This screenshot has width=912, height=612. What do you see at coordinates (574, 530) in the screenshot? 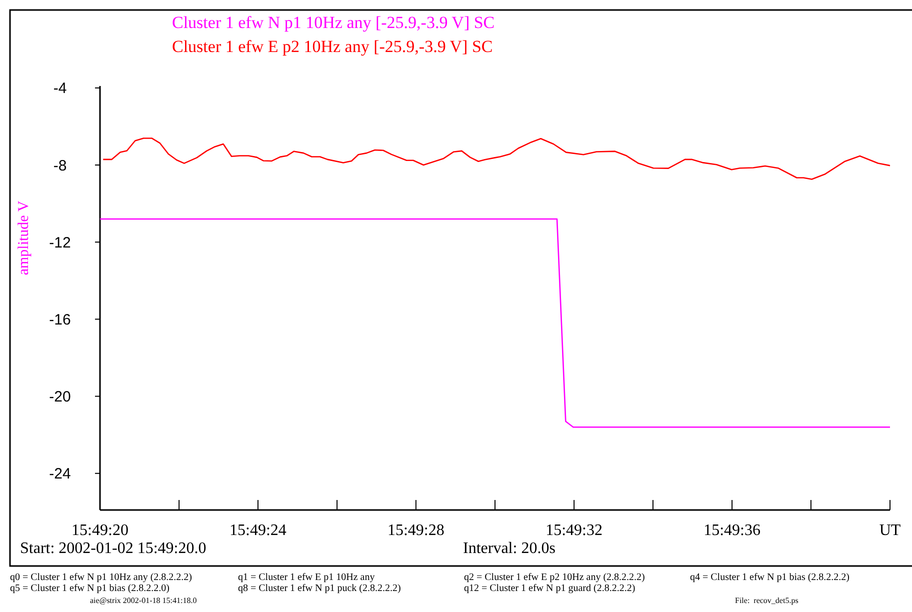
I see `x-tick-label: 15:49:32` at bounding box center [574, 530].